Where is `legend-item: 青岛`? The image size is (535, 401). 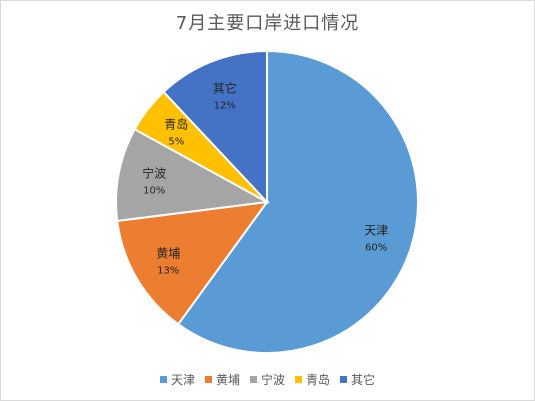 legend-item: 青岛 is located at coordinates (312, 379).